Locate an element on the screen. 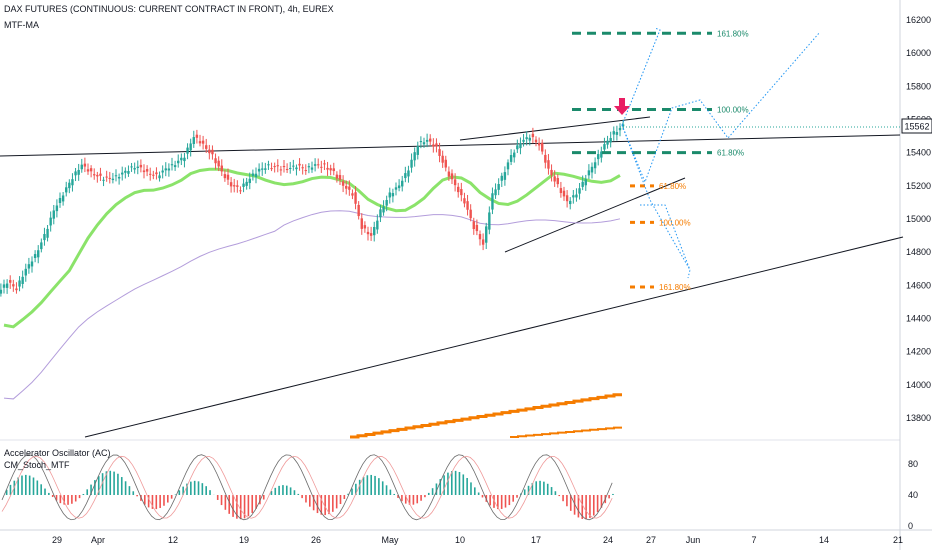  time-tick-label: 14 is located at coordinates (824, 540).